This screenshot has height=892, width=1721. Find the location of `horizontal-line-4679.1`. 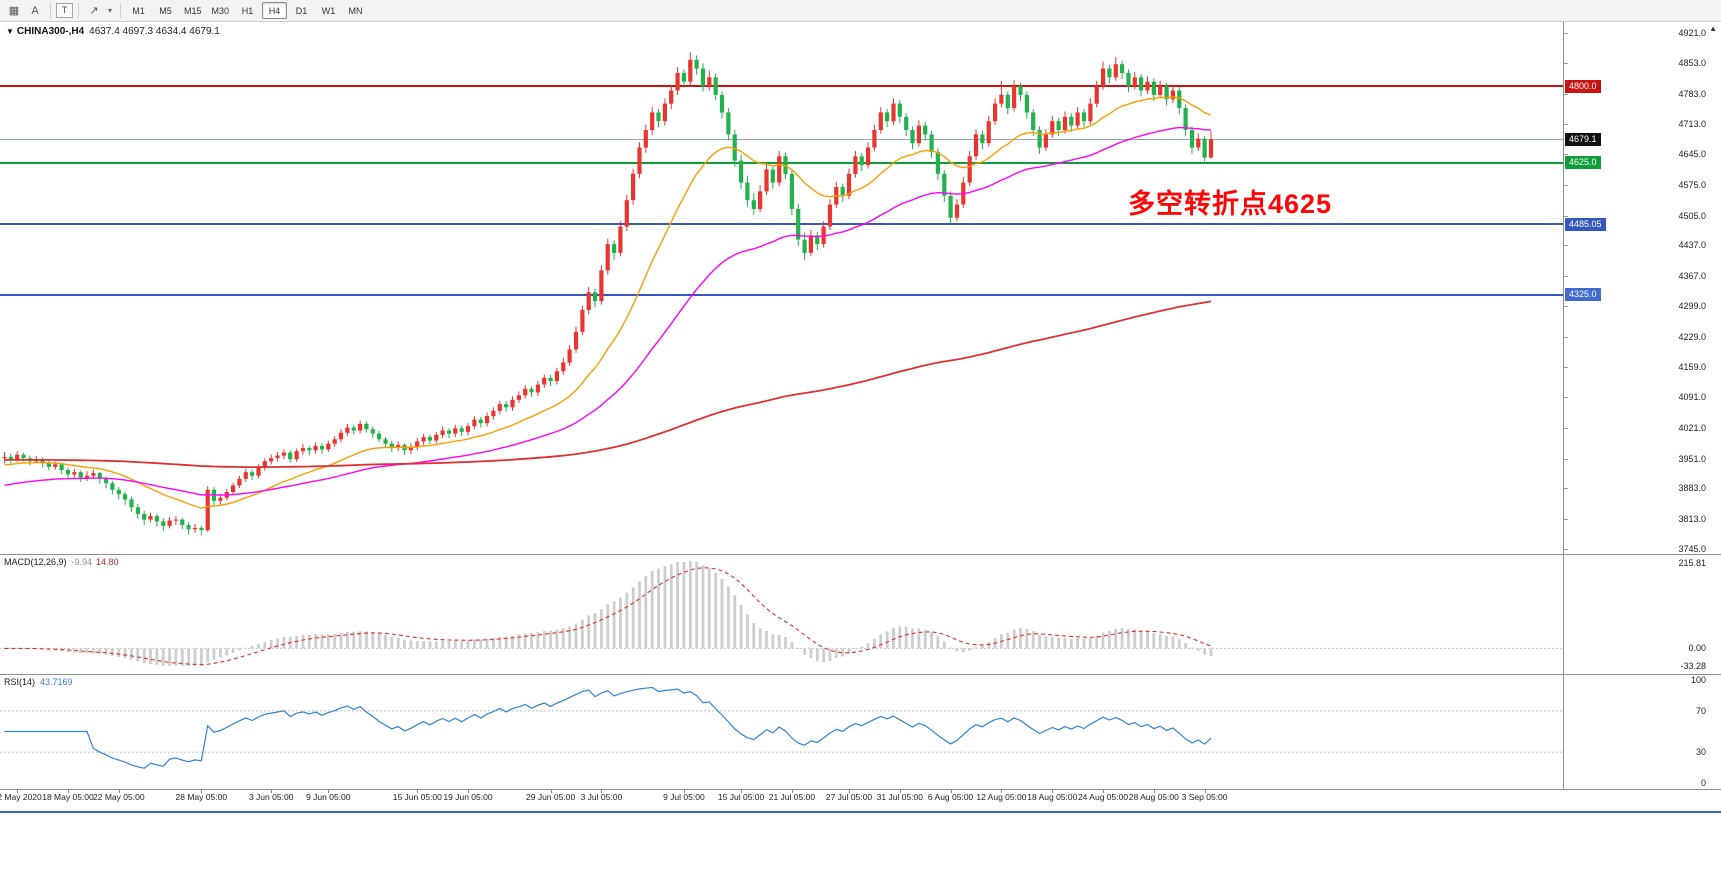

horizontal-line-4679.1 is located at coordinates (781, 139).